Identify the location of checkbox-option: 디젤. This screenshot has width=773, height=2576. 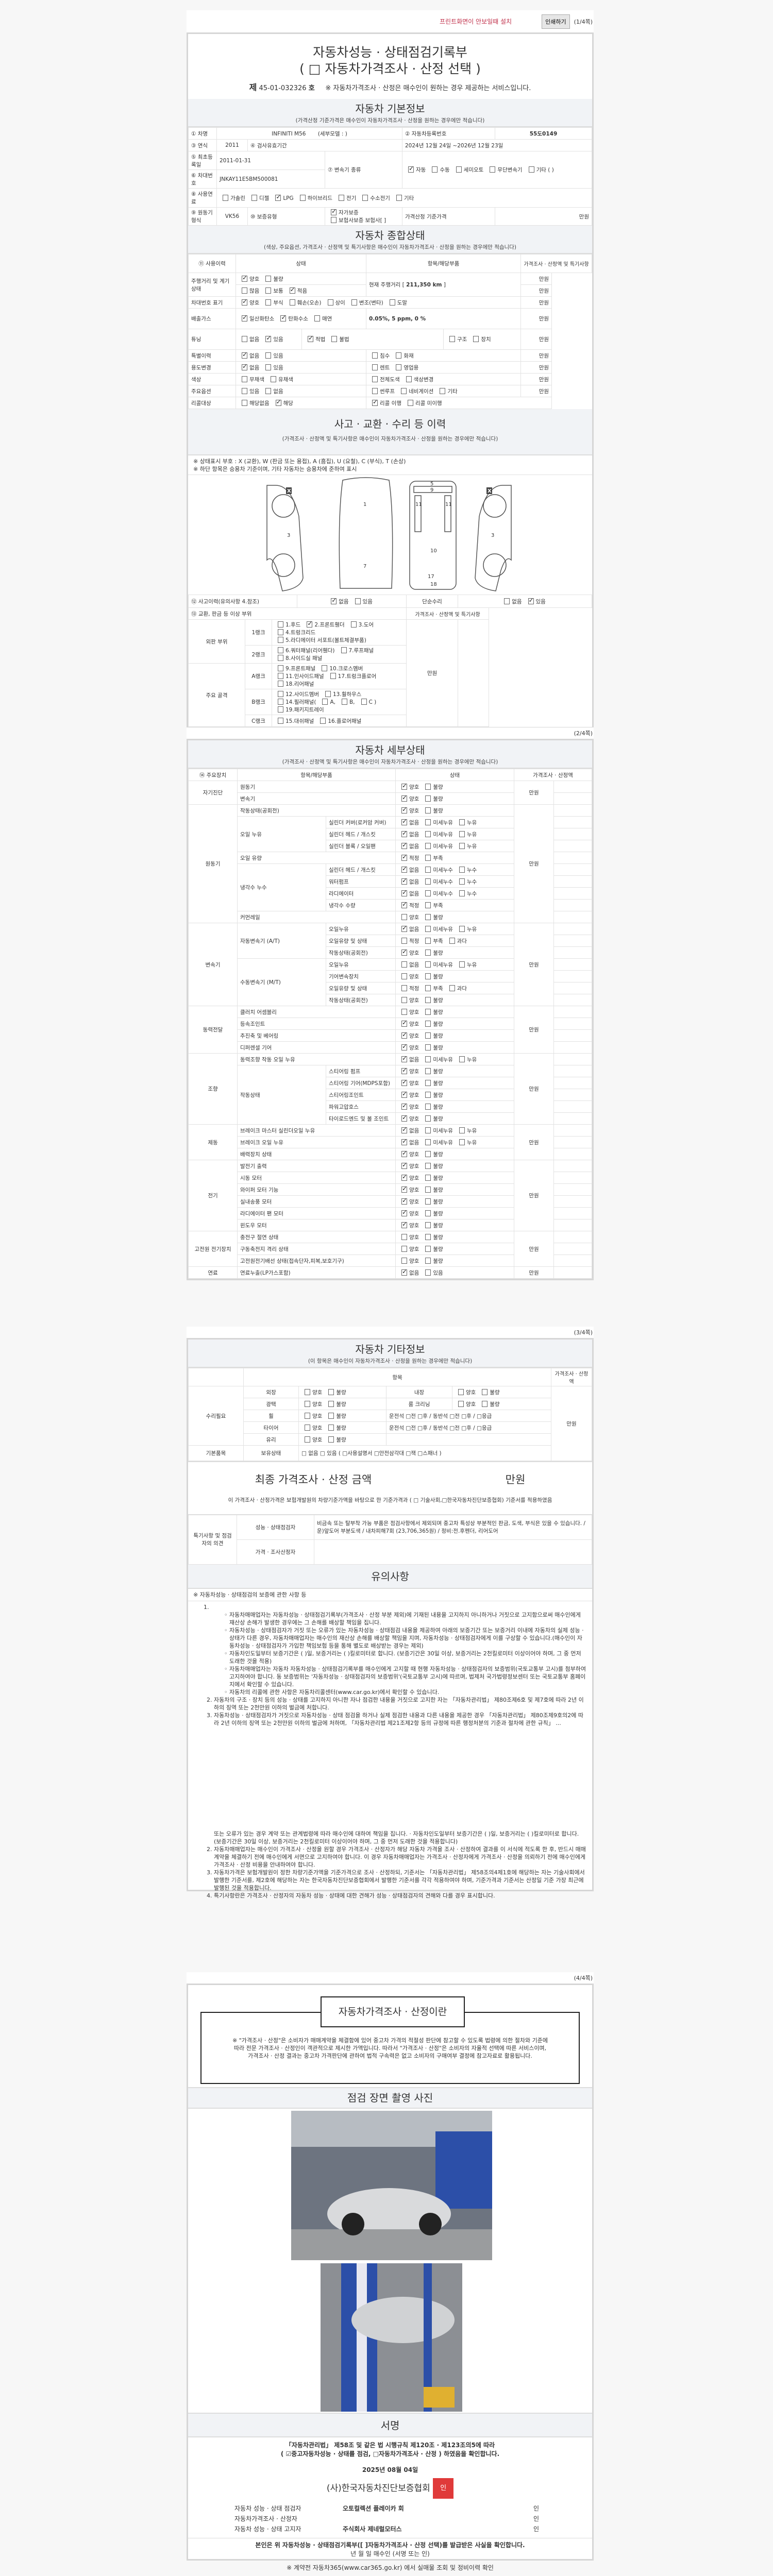
(258, 198).